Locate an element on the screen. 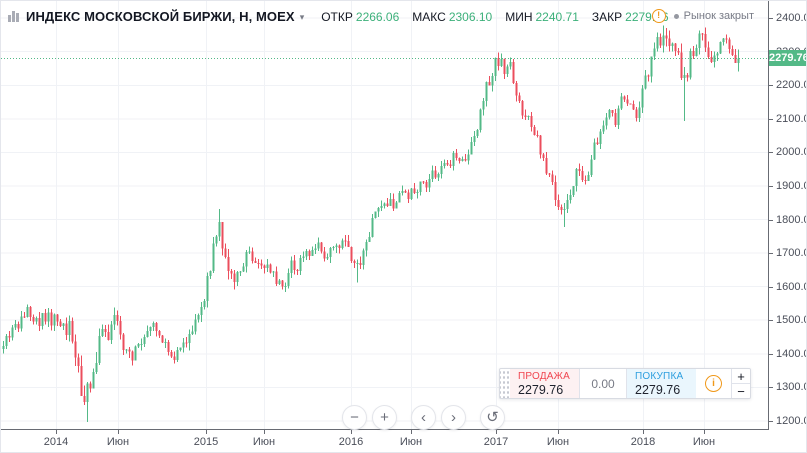  warning-icon: ! is located at coordinates (658, 16).